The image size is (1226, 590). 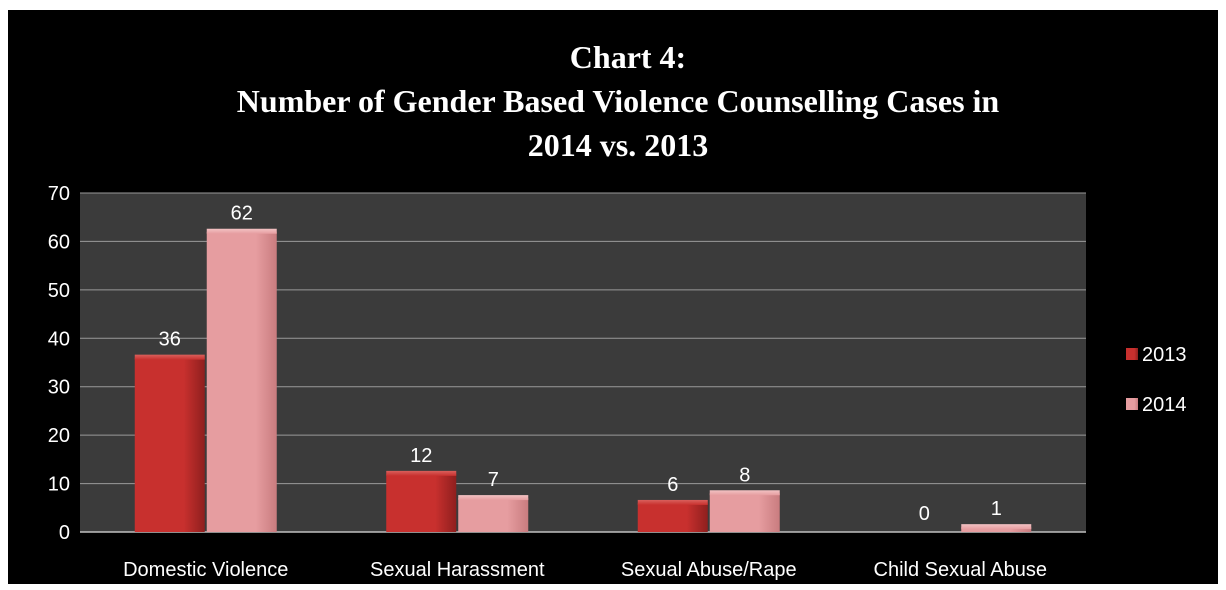 I want to click on data-label-2014-0: 62, so click(x=242, y=214).